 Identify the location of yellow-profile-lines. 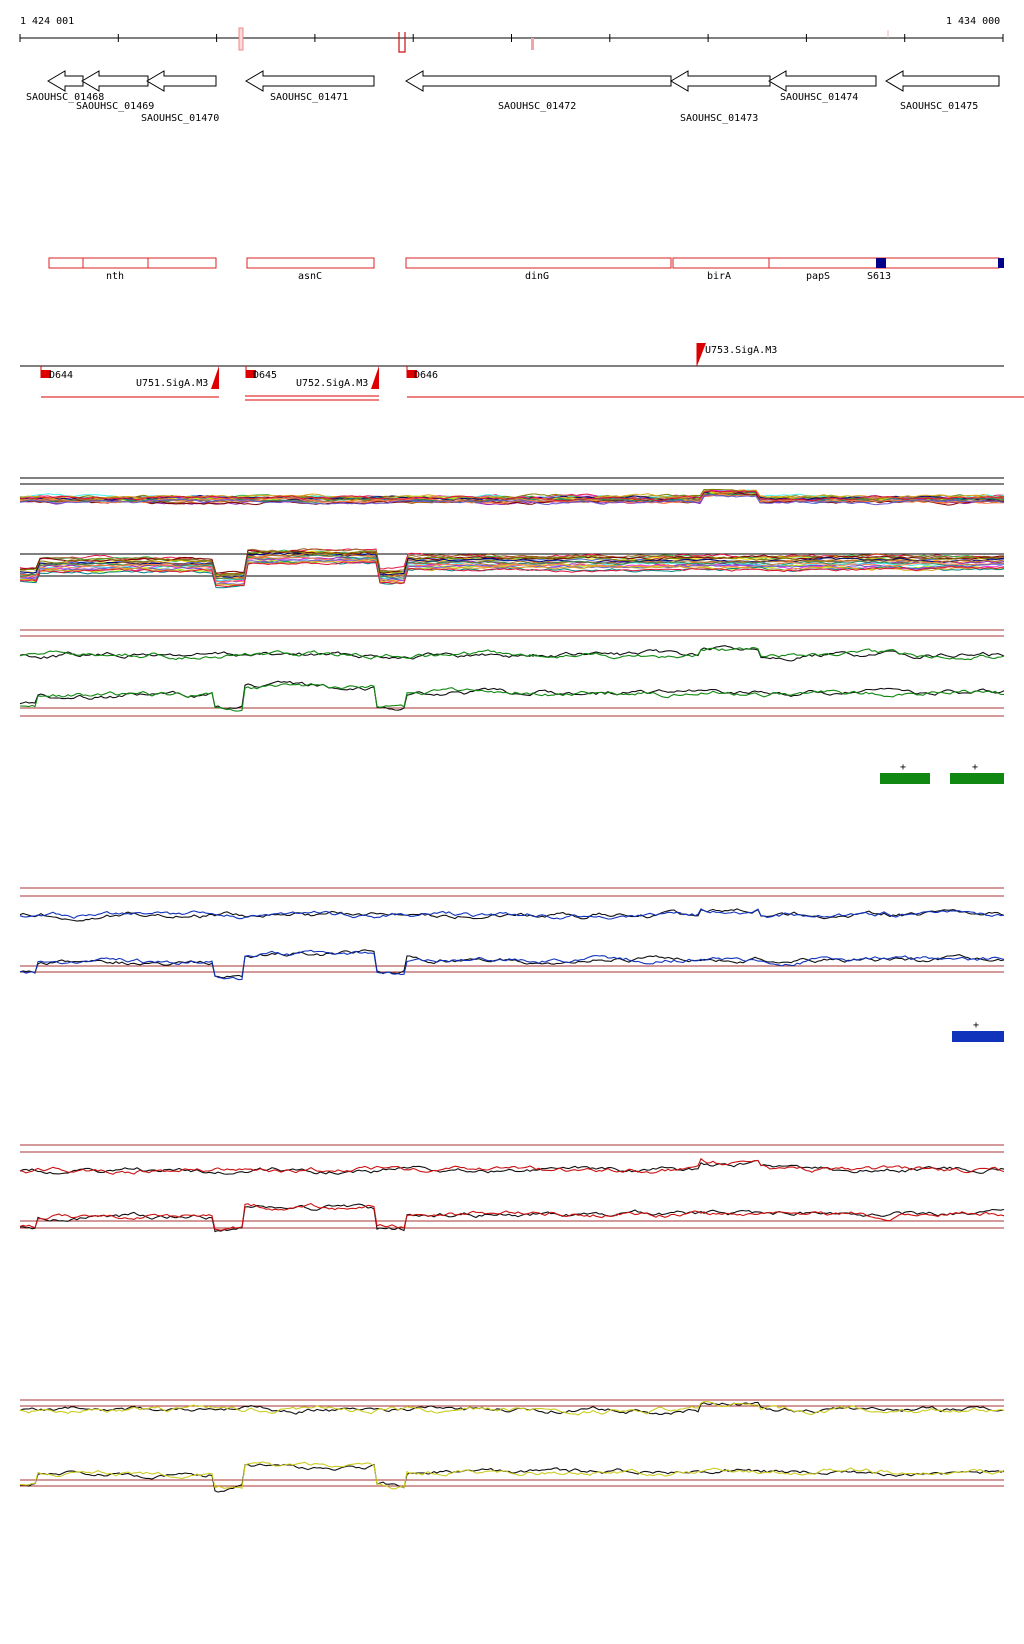
(512, 1447).